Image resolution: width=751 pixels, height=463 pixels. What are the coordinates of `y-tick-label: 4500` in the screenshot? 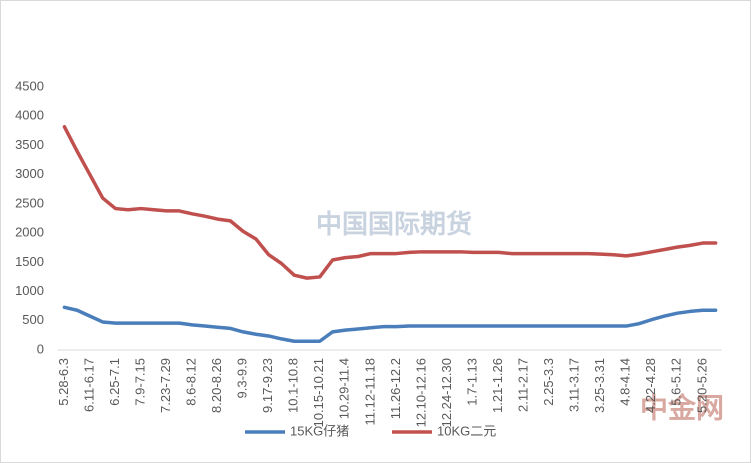 It's located at (29, 85).